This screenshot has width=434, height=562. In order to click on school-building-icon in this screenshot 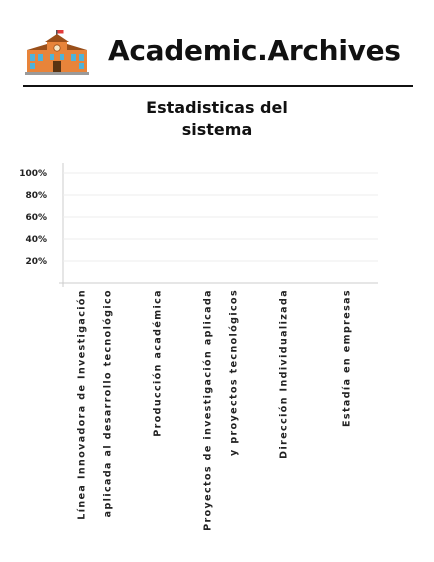, I will do `click(57, 52)`.